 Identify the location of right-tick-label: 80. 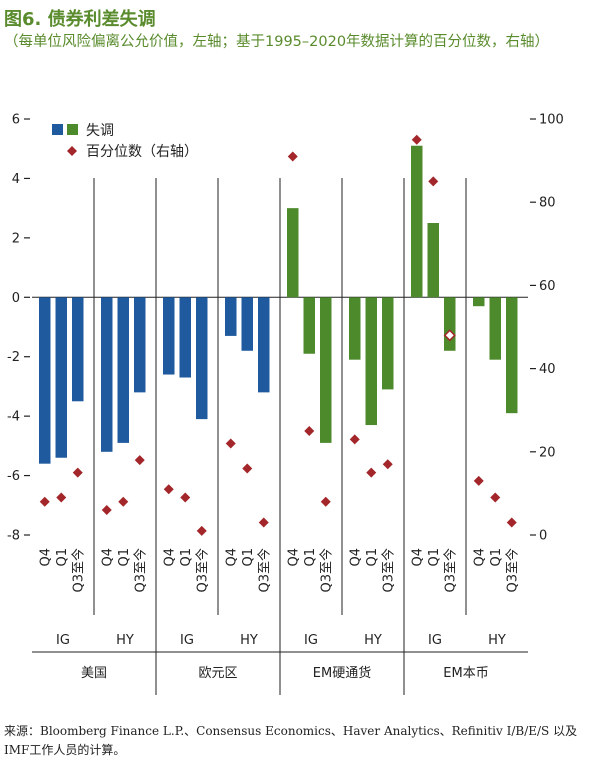
(547, 203).